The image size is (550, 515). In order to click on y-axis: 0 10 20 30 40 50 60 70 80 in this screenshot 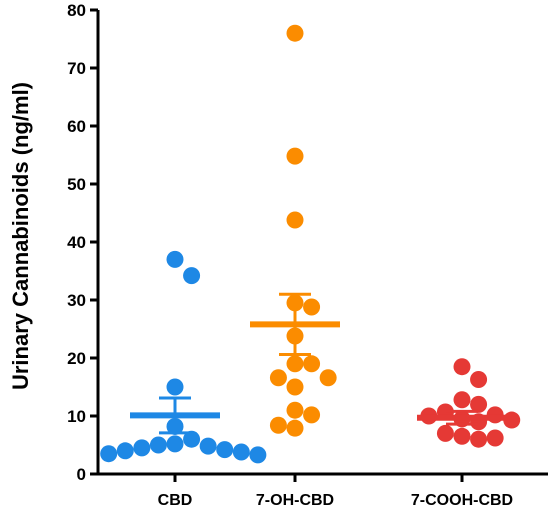, I will do `click(83, 242)`.